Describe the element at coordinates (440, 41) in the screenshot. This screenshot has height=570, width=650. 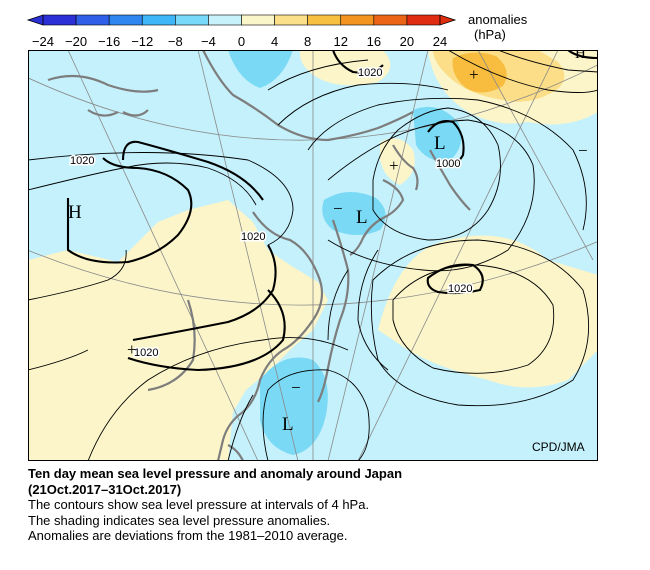
I see `colorbar-tick-label: 24` at that location.